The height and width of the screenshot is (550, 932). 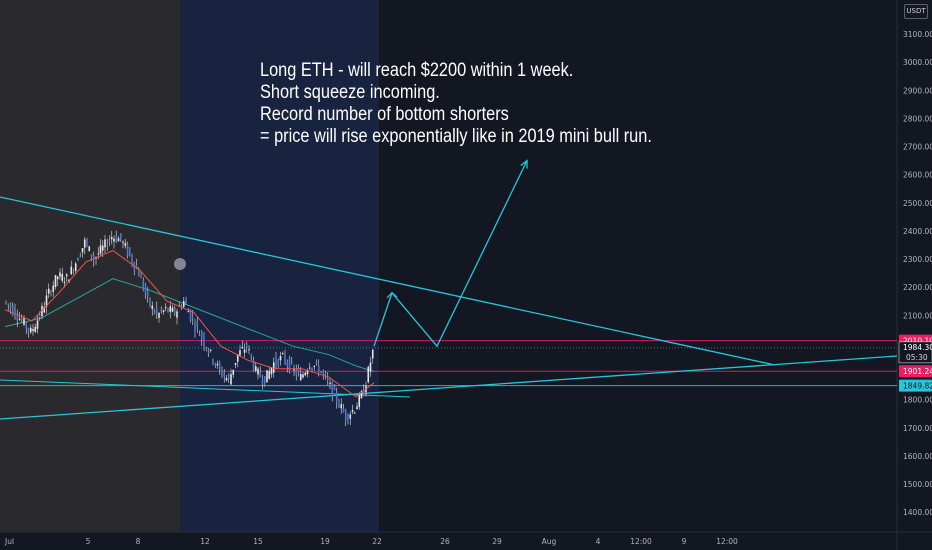 What do you see at coordinates (497, 541) in the screenshot?
I see `x-axis-tick-label: 29` at bounding box center [497, 541].